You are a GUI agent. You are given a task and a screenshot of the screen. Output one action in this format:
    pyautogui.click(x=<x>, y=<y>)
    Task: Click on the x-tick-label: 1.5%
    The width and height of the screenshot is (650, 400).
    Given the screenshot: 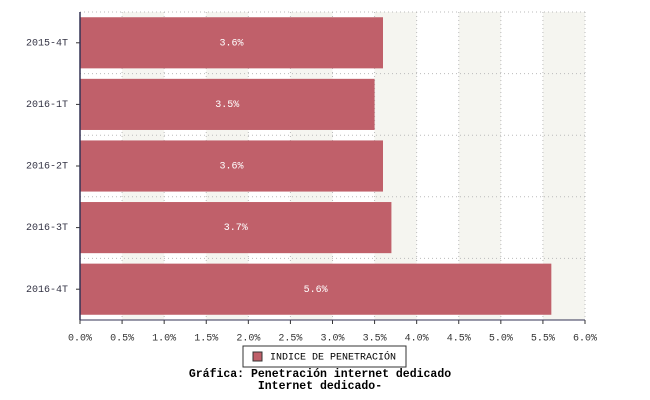 What is the action you would take?
    pyautogui.click(x=206, y=339)
    